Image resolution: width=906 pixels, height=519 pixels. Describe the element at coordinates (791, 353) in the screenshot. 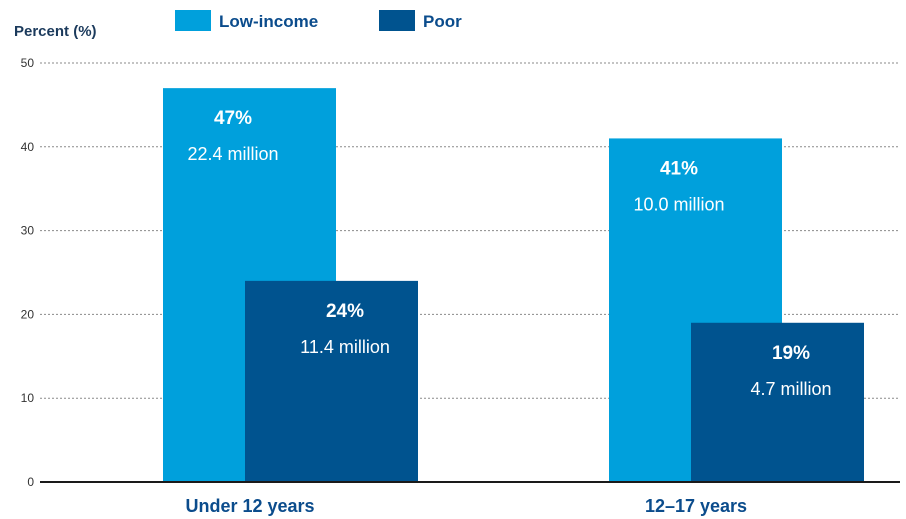

I see `data-label-percent: 19%` at that location.